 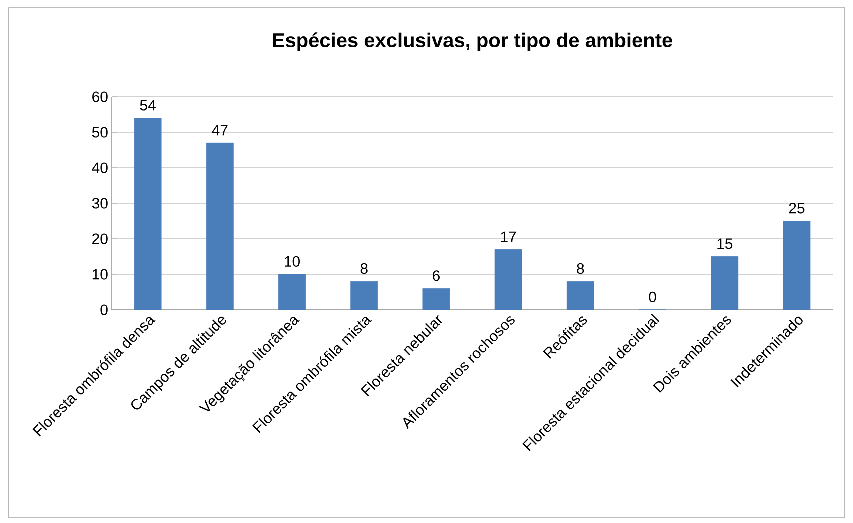 I want to click on y-tick-label: 10, so click(x=100, y=274).